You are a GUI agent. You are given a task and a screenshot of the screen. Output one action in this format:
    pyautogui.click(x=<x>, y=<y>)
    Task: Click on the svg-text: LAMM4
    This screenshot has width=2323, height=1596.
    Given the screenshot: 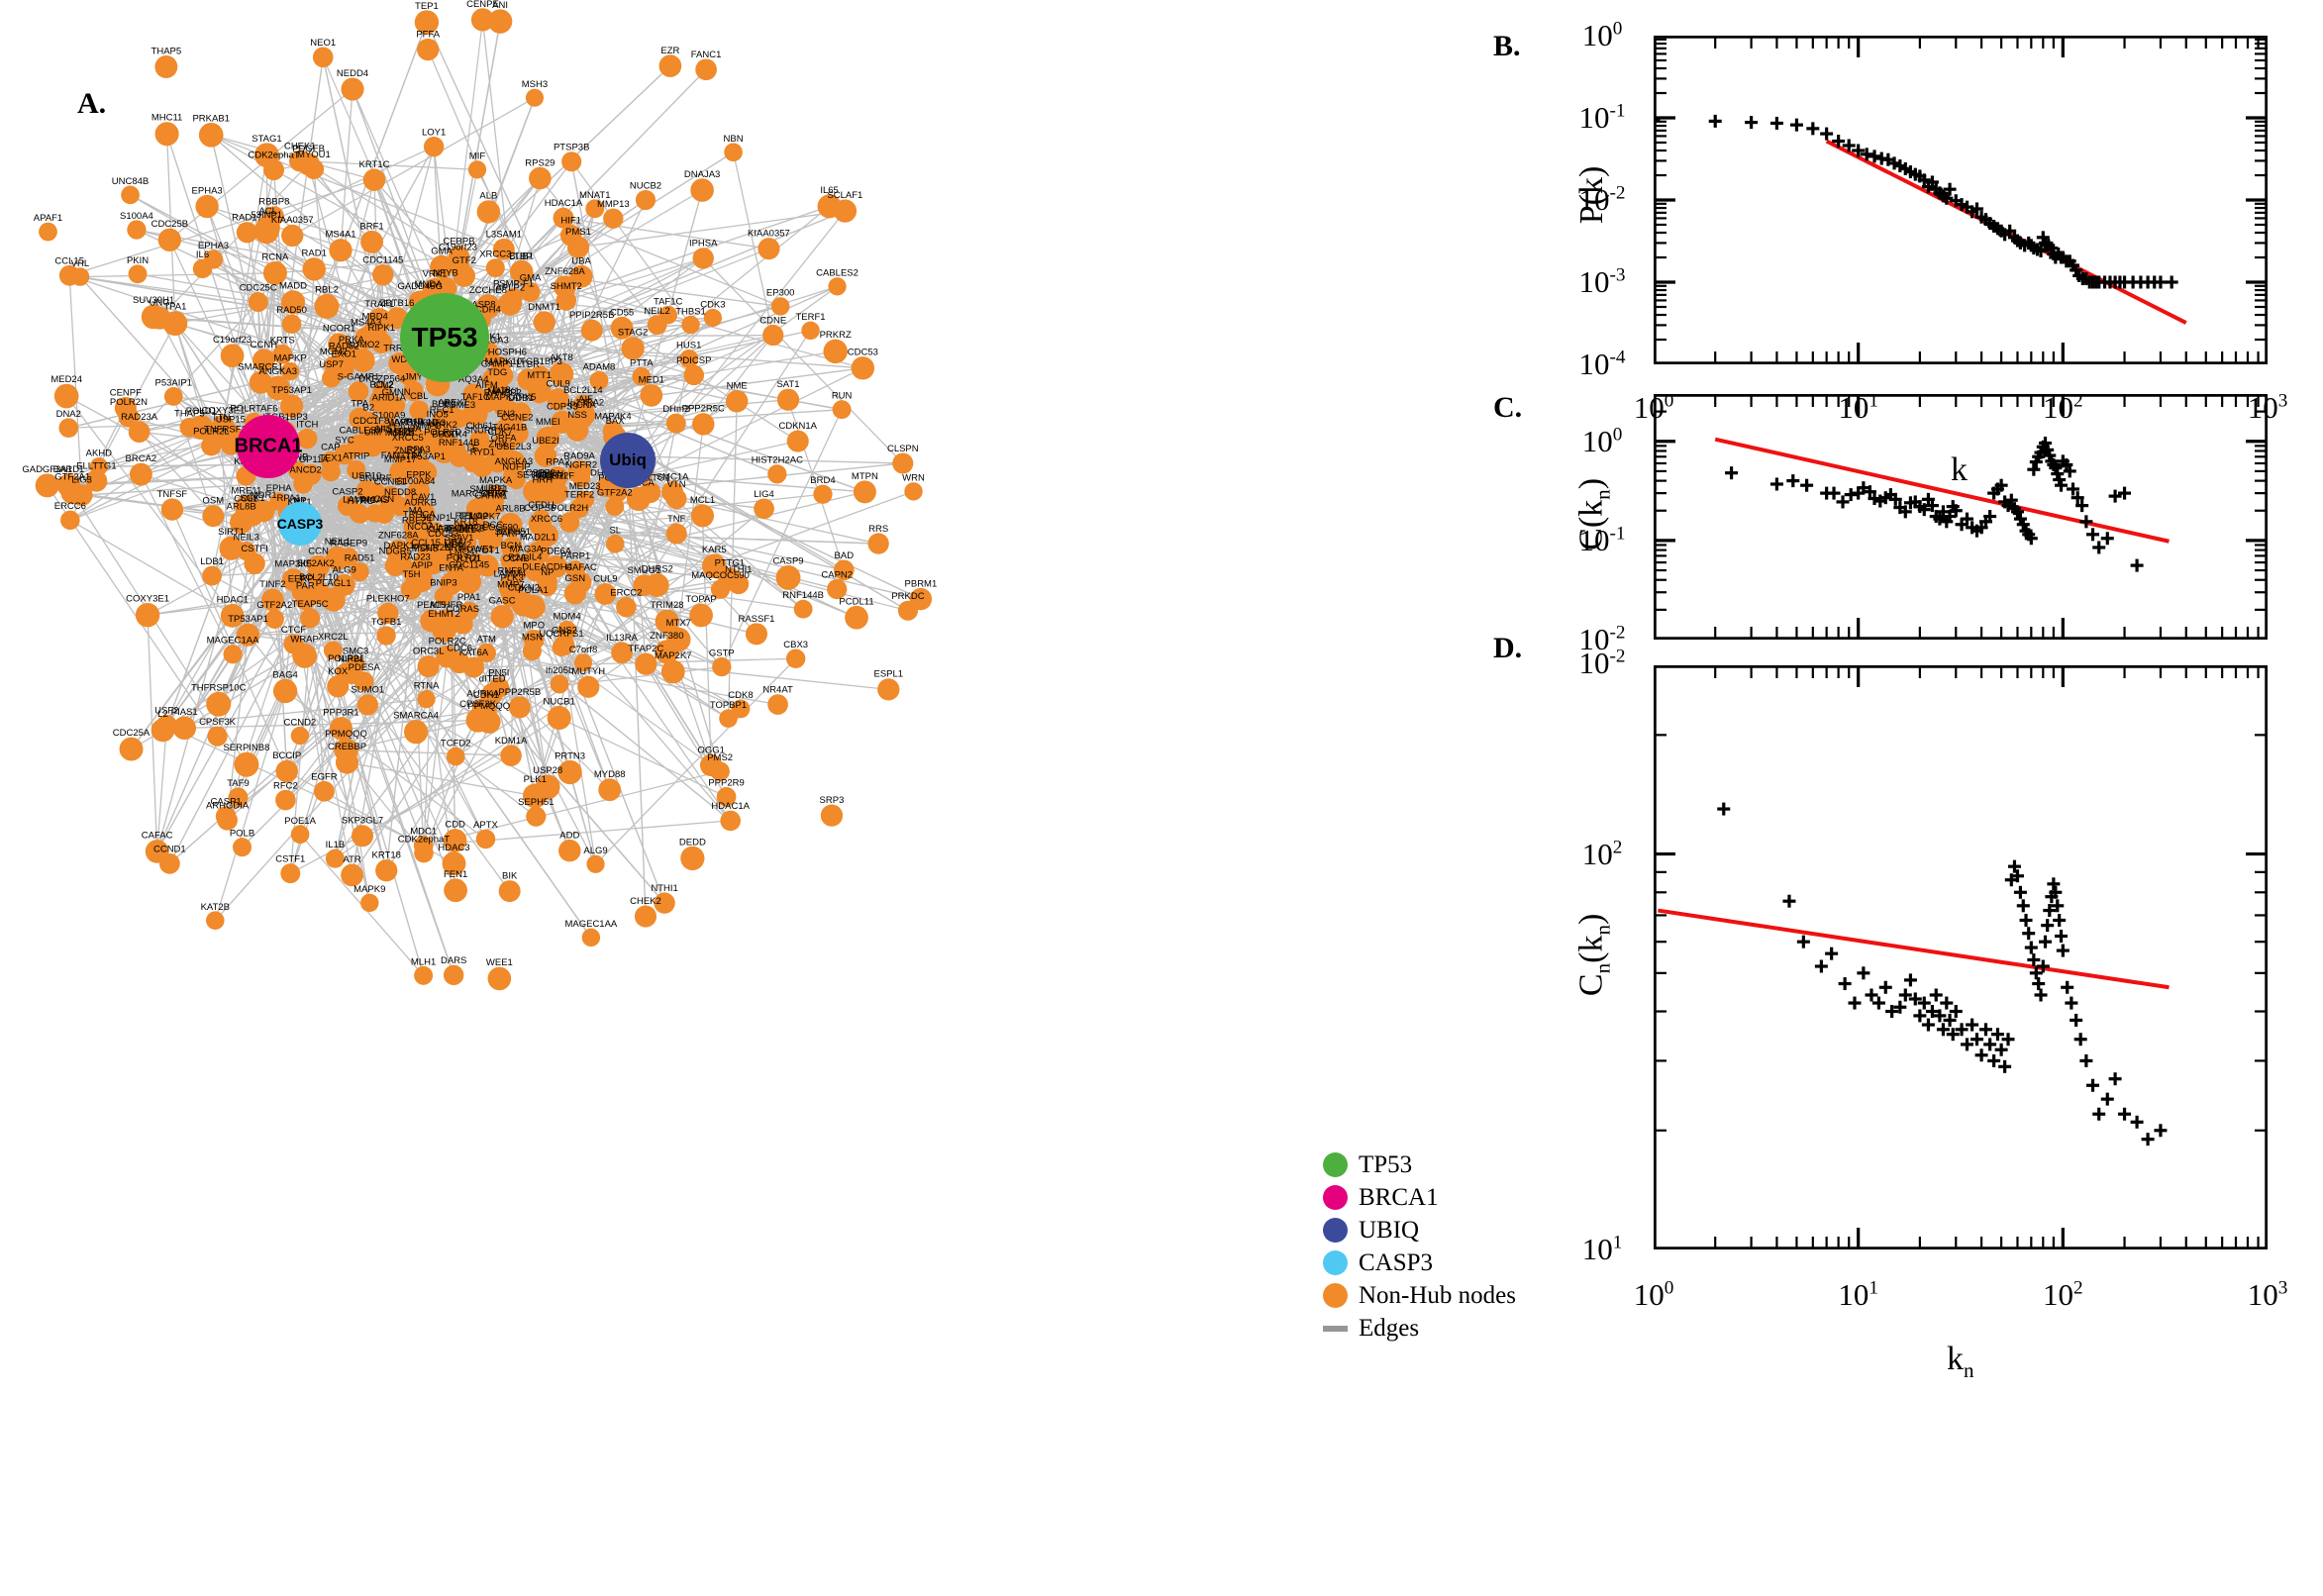 What is the action you would take?
    pyautogui.click(x=359, y=499)
    